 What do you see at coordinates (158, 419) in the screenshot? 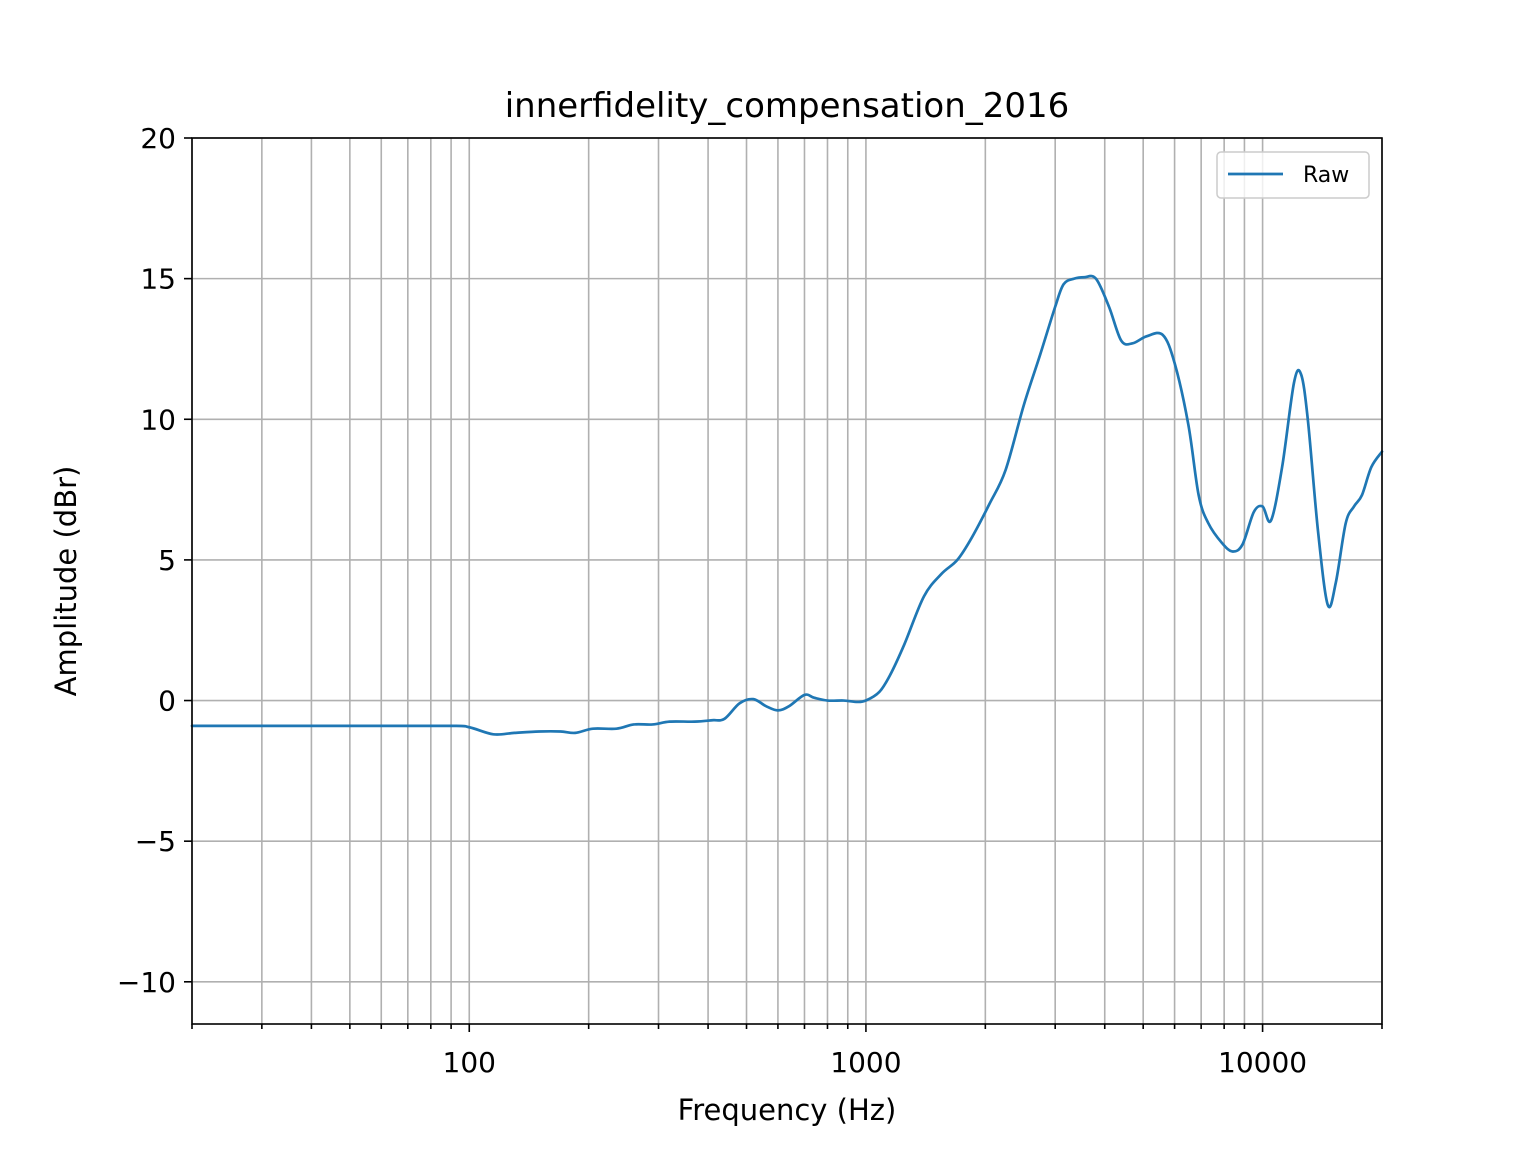
I see `y-tick-label-4: 10` at bounding box center [158, 419].